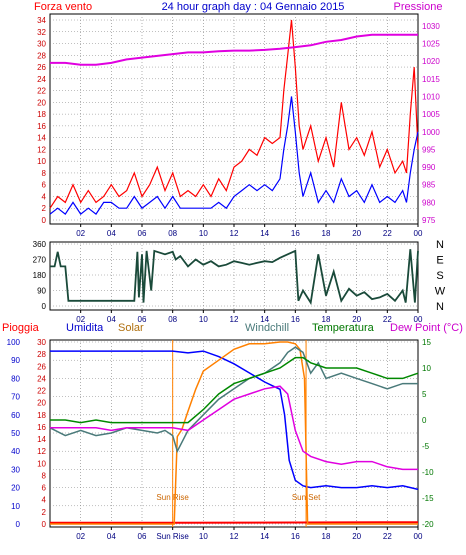 The image size is (466, 555). I want to click on y-rain-tick-label: 16, so click(41, 427).